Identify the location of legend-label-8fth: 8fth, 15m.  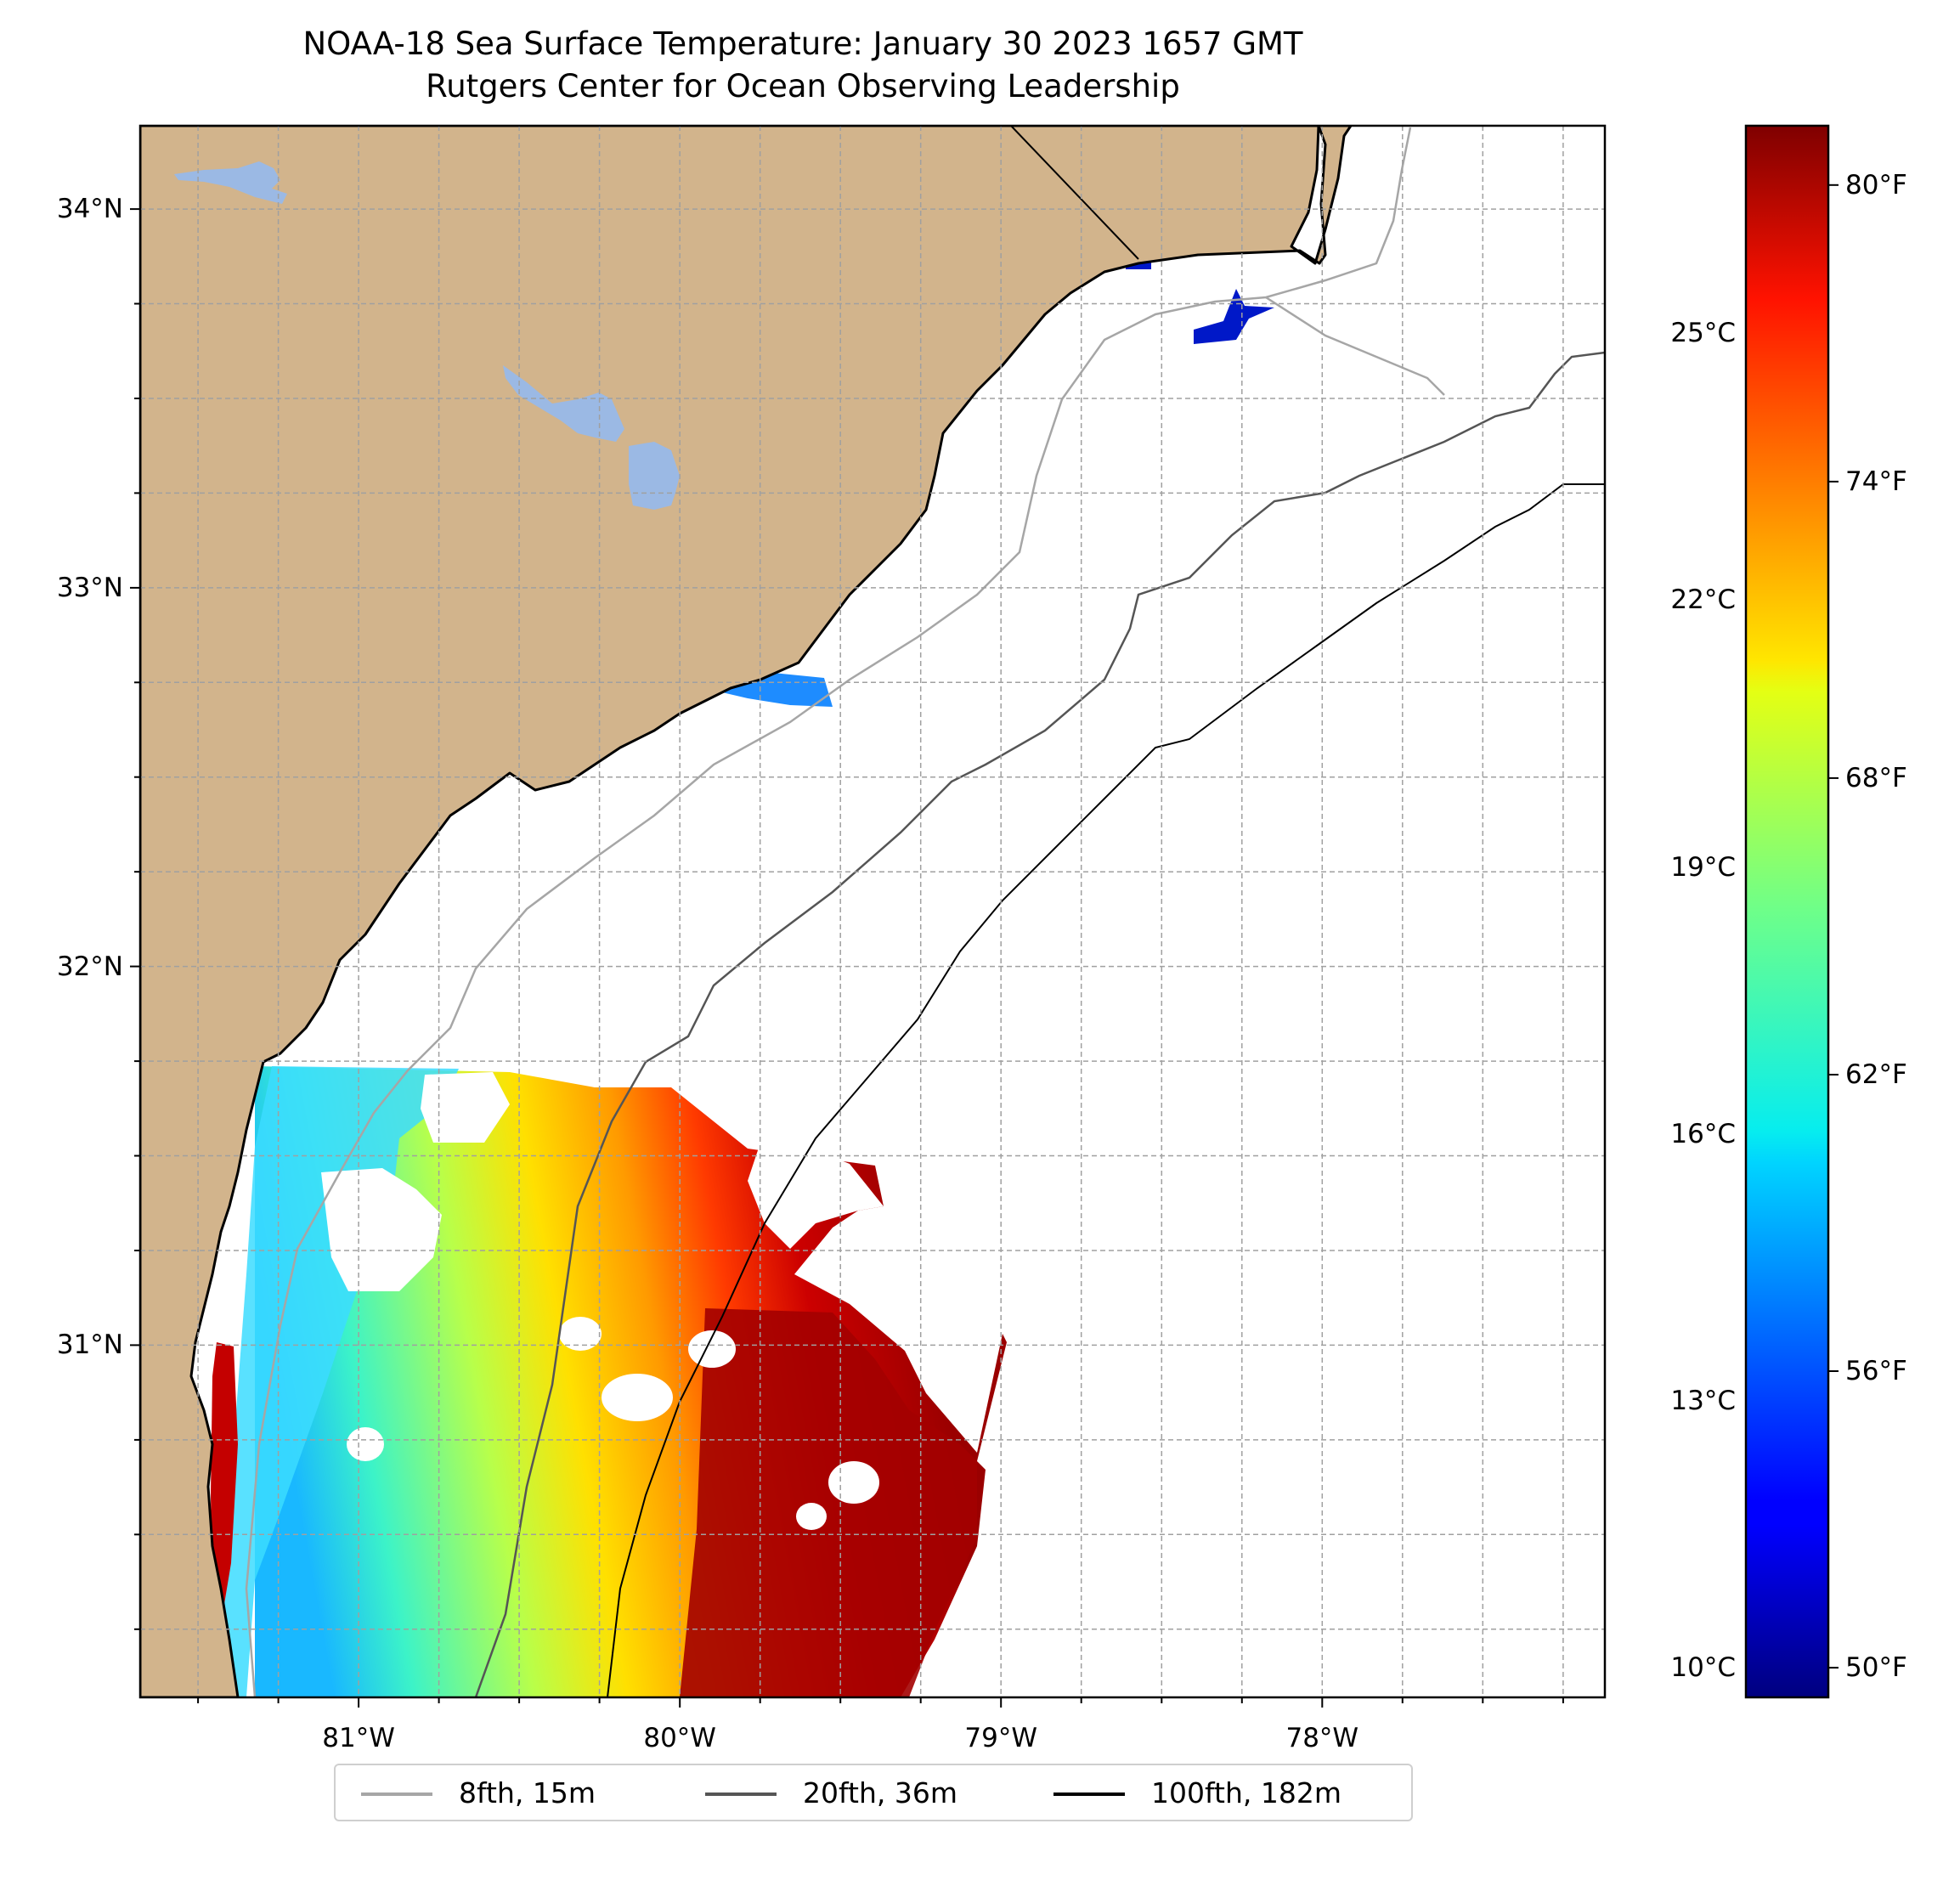
(528, 1793).